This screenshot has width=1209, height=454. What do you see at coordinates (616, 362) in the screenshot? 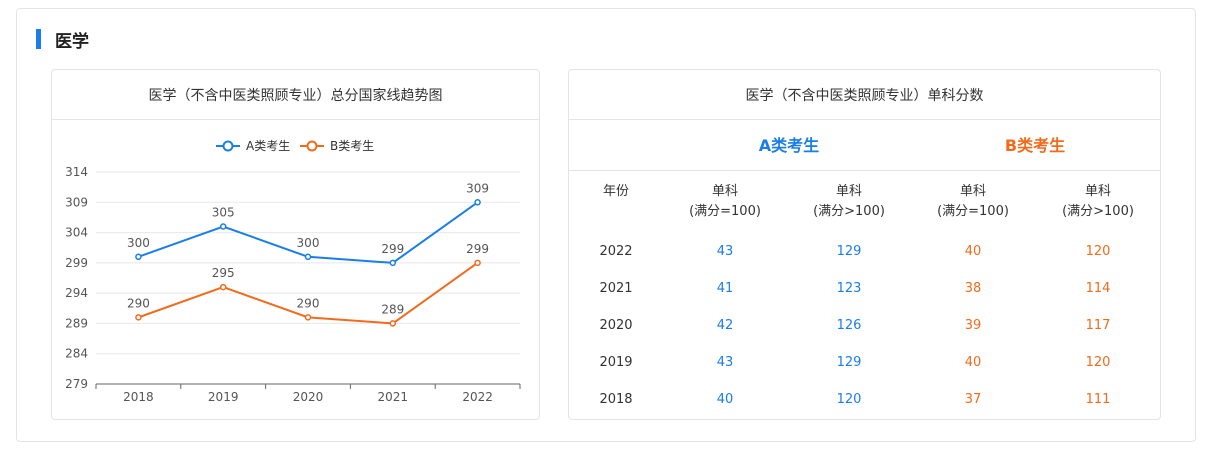
I see `table-cell-year: 2019` at bounding box center [616, 362].